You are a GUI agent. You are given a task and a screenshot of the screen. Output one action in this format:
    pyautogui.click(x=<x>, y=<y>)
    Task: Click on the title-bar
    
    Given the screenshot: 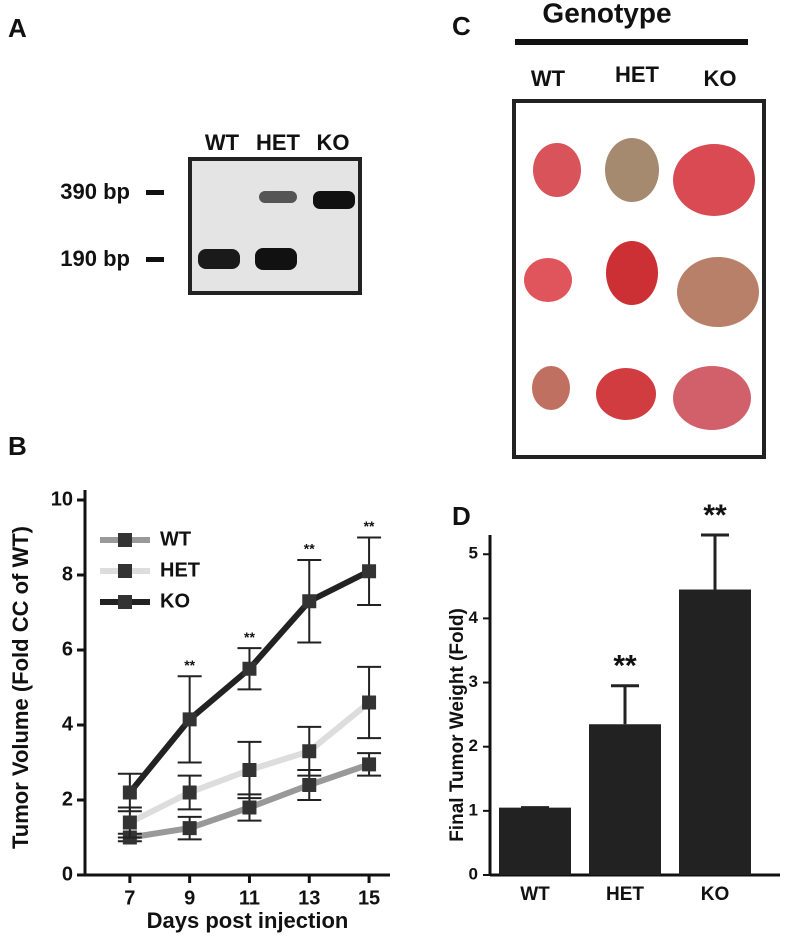 What is the action you would take?
    pyautogui.click(x=631, y=42)
    